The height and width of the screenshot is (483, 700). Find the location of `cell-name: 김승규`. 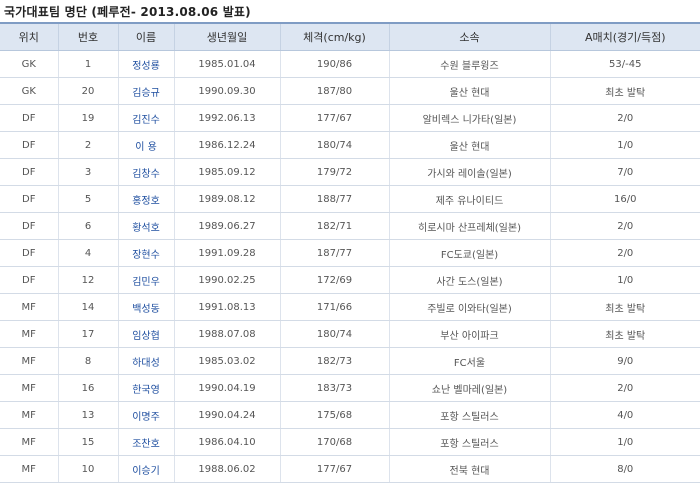

cell-name: 김승규 is located at coordinates (146, 91).